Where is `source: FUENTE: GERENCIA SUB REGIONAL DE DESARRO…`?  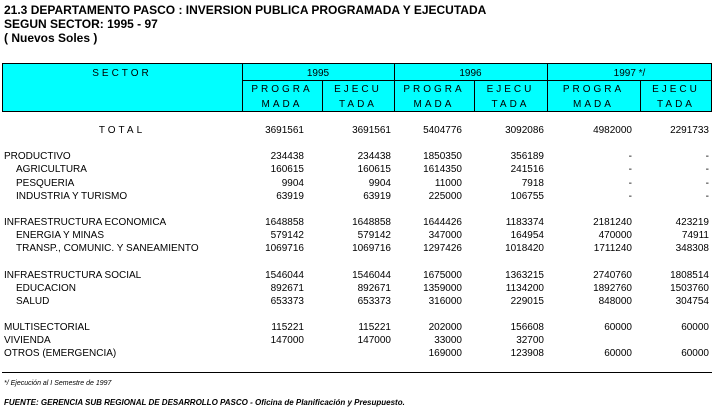
source: FUENTE: GERENCIA SUB REGIONAL DE DESARRO… is located at coordinates (204, 402).